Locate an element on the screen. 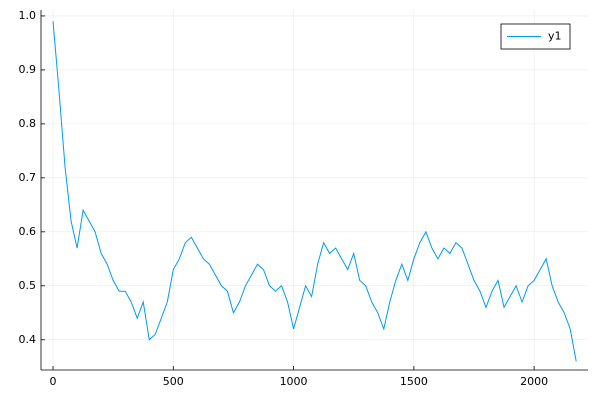 This screenshot has height=400, width=600. y-tick-label: 1.0 is located at coordinates (28, 15).